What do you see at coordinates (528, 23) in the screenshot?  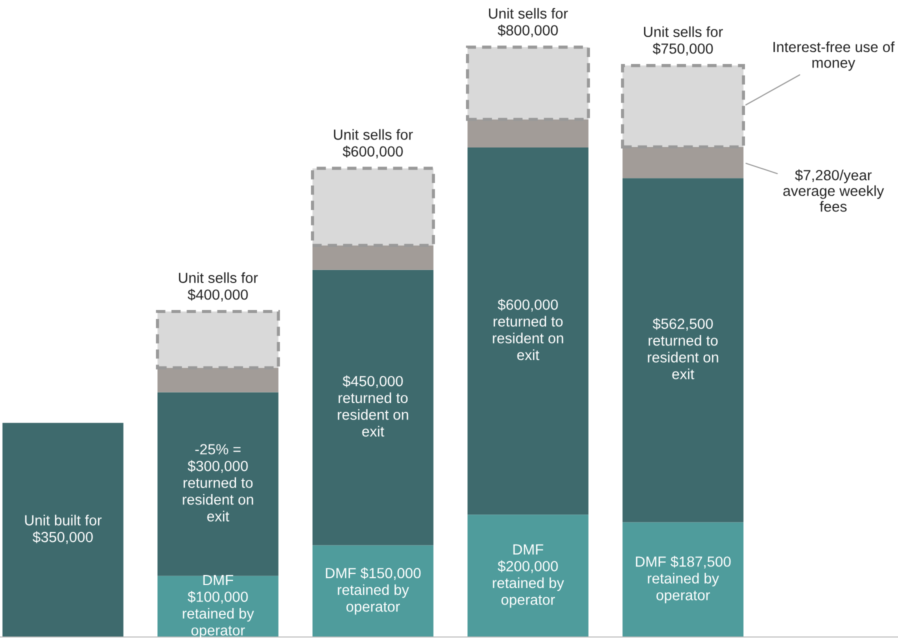 I see `total-label: Unit sells for $800,000` at bounding box center [528, 23].